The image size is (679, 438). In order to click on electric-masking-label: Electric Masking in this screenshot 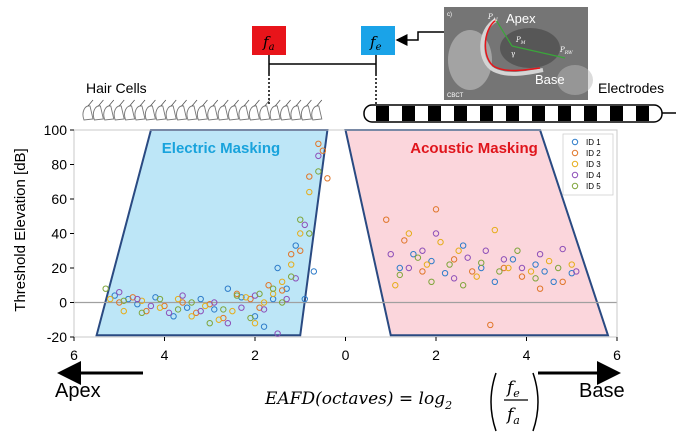, I will do `click(221, 148)`.